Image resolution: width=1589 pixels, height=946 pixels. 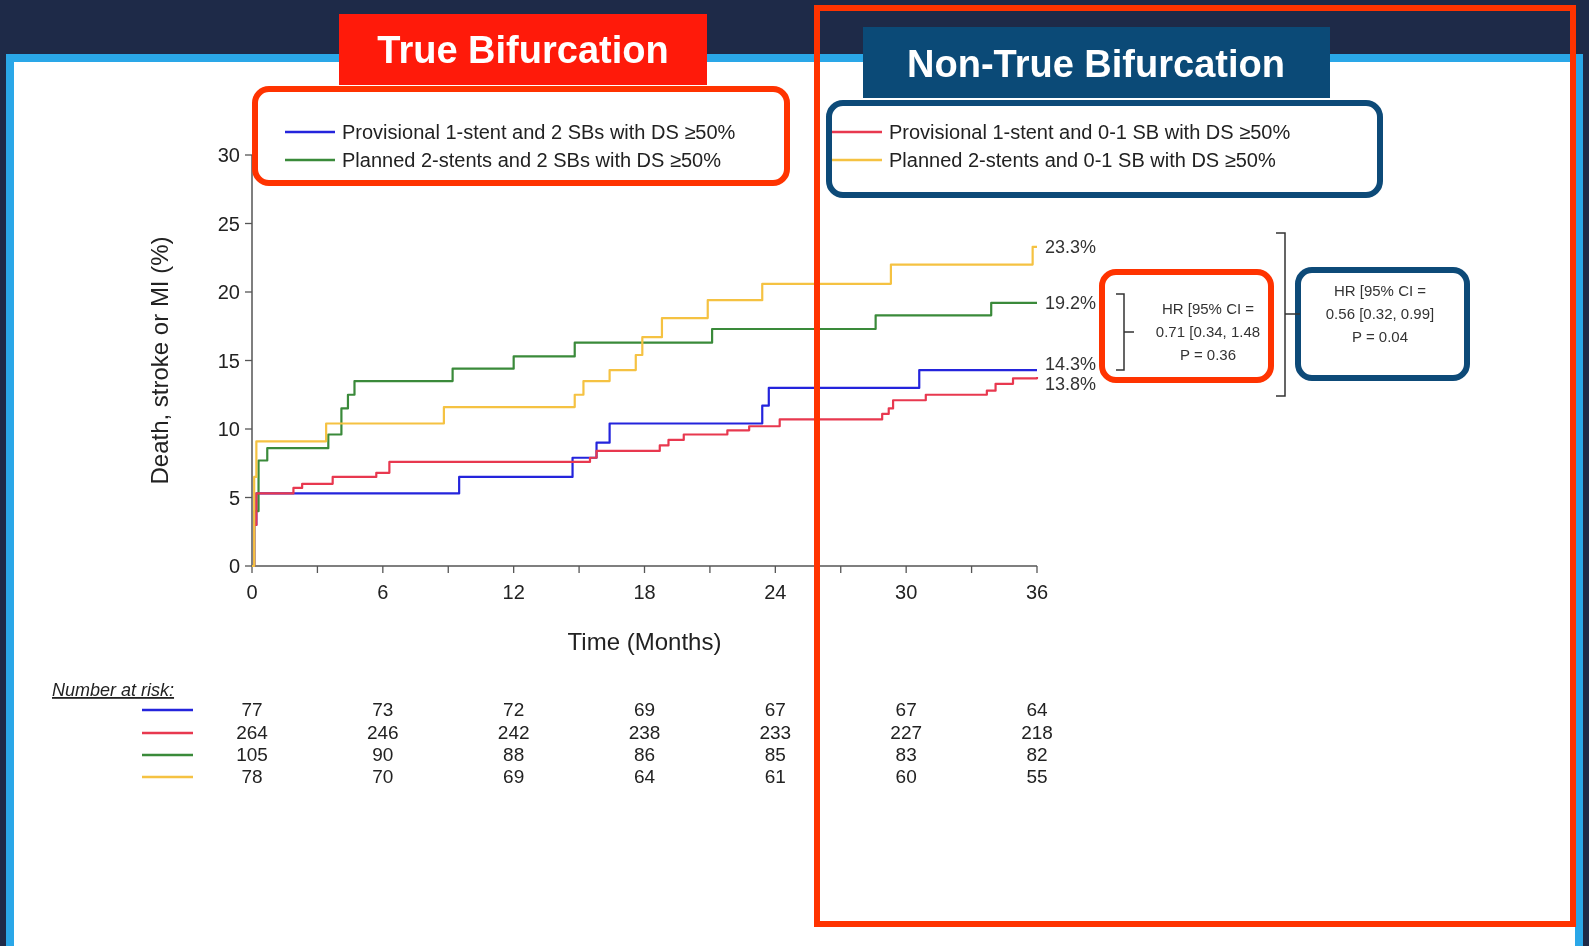 What do you see at coordinates (775, 592) in the screenshot?
I see `x-tick-label: 24` at bounding box center [775, 592].